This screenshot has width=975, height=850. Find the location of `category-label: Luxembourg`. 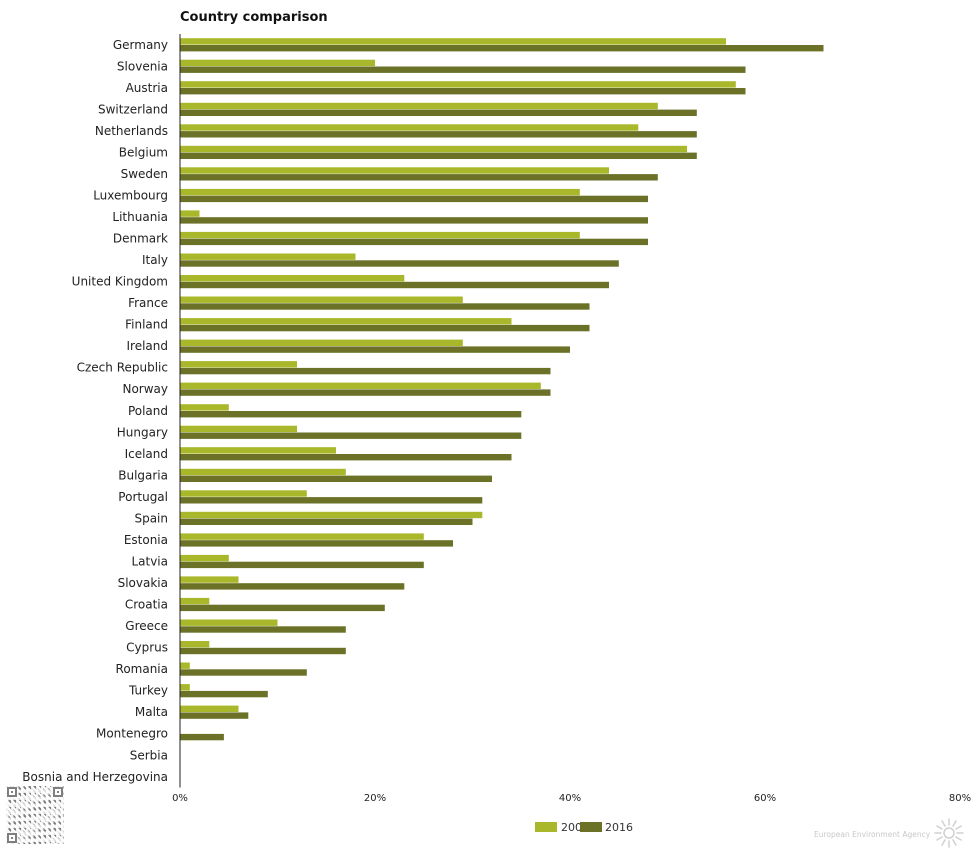

category-label: Luxembourg is located at coordinates (130, 196).